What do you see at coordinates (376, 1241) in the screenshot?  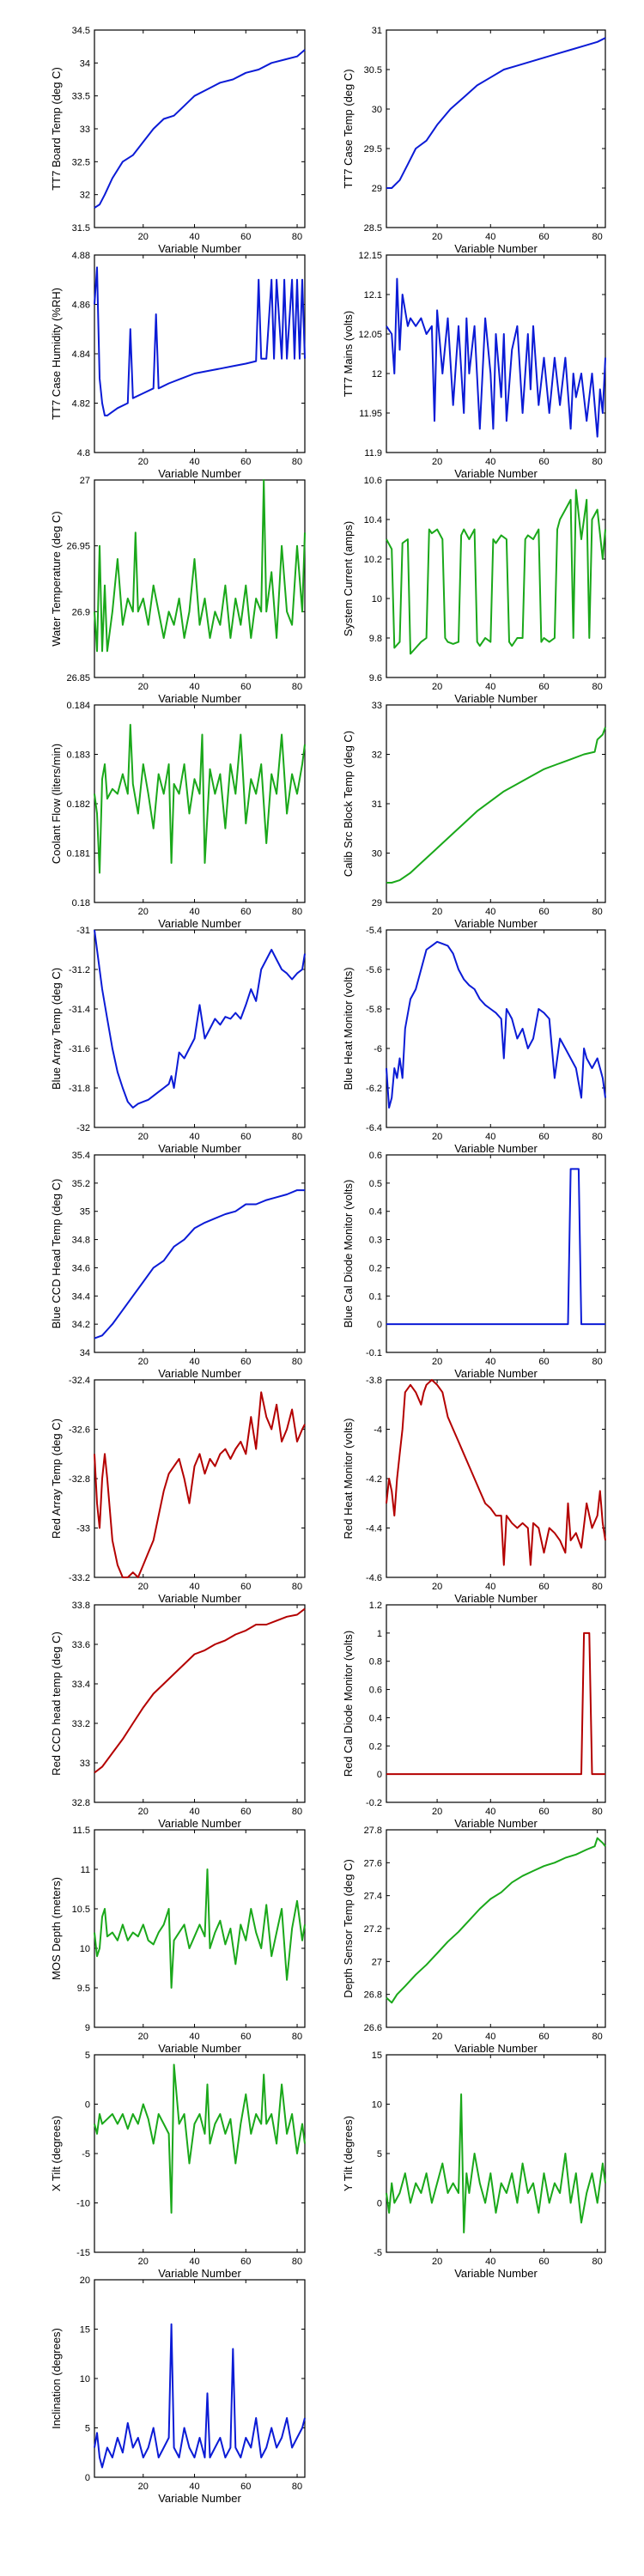 I see `y-tick-label: 0.3` at bounding box center [376, 1241].